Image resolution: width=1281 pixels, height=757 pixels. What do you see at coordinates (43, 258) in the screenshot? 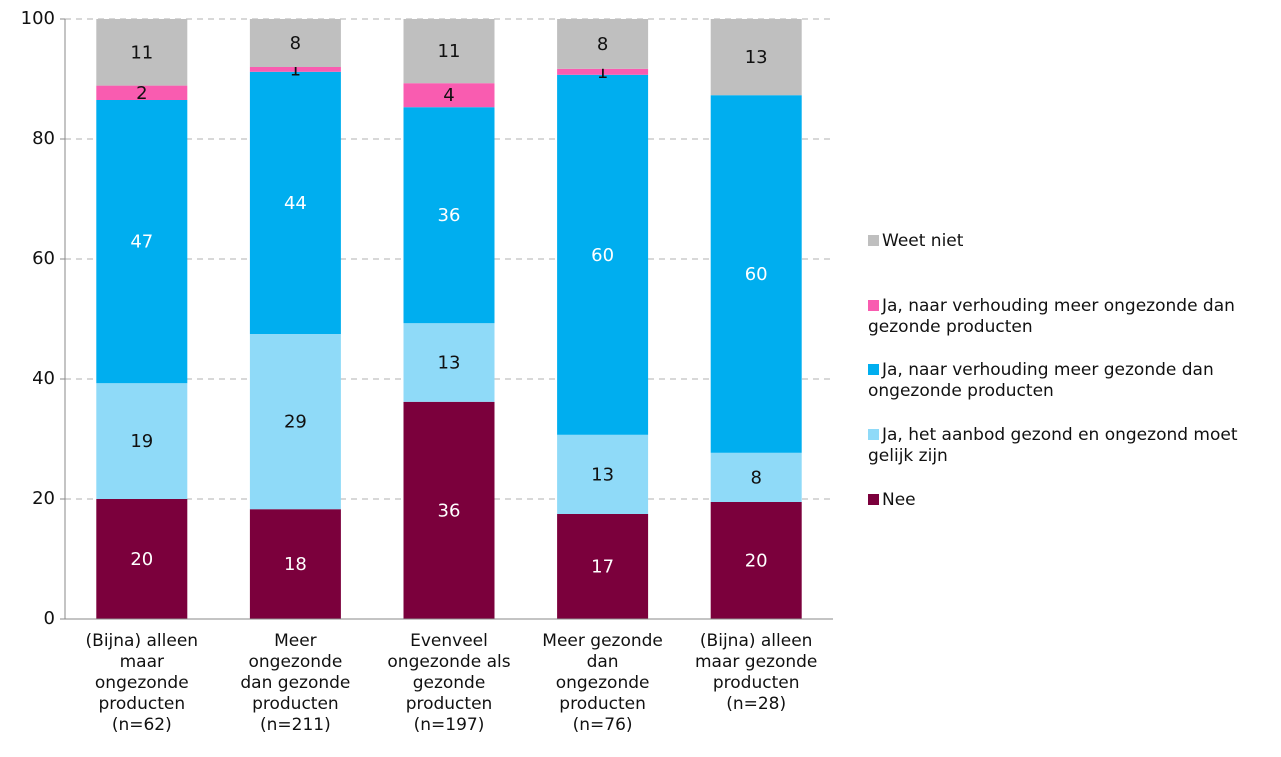
I see `y-tick-label: 60` at bounding box center [43, 258].